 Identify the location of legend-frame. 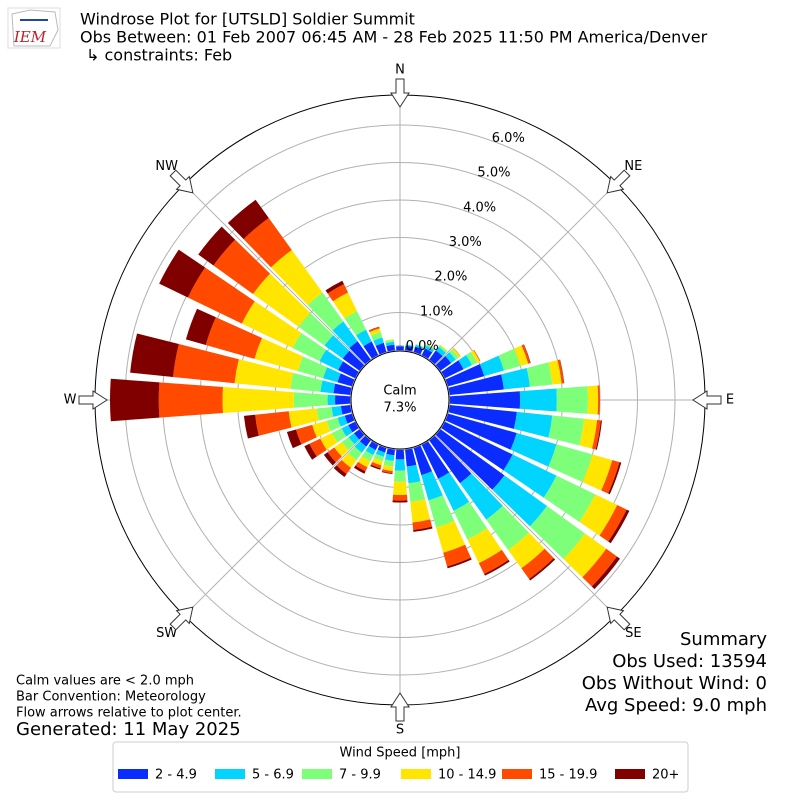
(400, 767).